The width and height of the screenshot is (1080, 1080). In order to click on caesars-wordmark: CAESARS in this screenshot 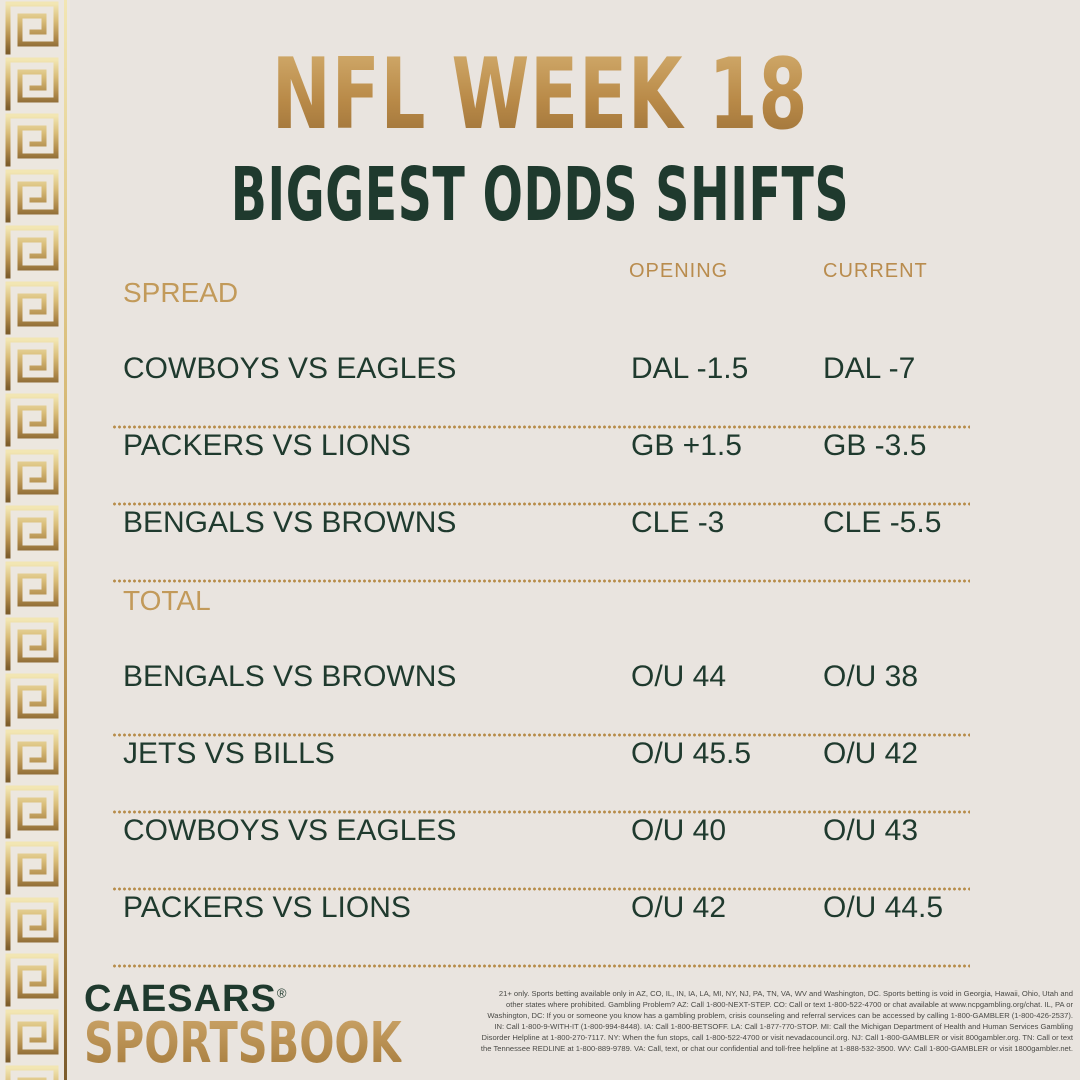, I will do `click(180, 999)`.